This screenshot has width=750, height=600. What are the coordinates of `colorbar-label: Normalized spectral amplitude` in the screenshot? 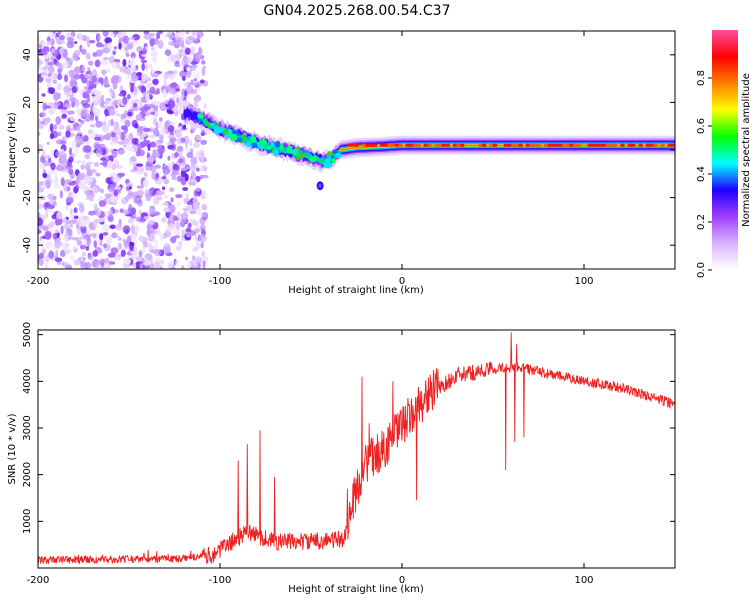 It's located at (745, 150).